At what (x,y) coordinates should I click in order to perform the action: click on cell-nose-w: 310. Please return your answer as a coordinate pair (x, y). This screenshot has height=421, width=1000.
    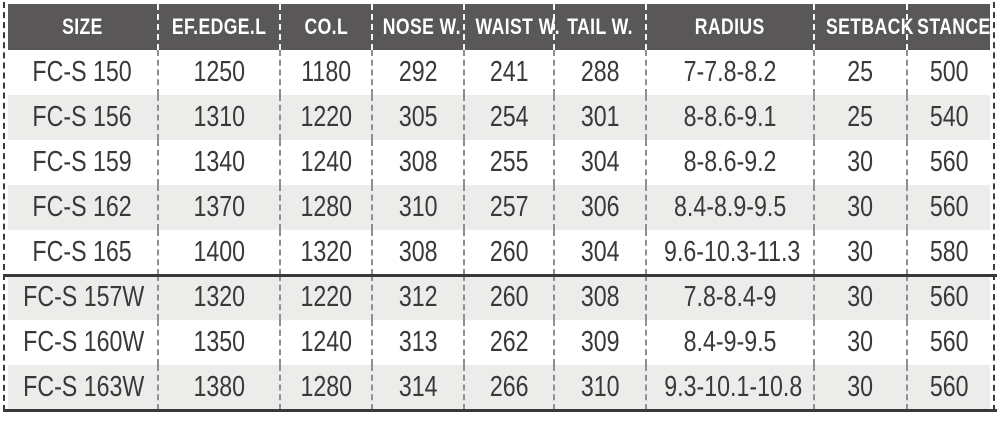
    Looking at the image, I should click on (417, 207).